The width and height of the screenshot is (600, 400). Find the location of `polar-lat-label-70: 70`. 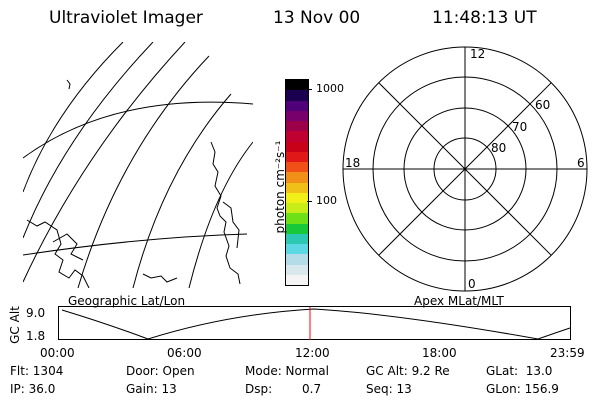

polar-lat-label-70: 70 is located at coordinates (520, 127).